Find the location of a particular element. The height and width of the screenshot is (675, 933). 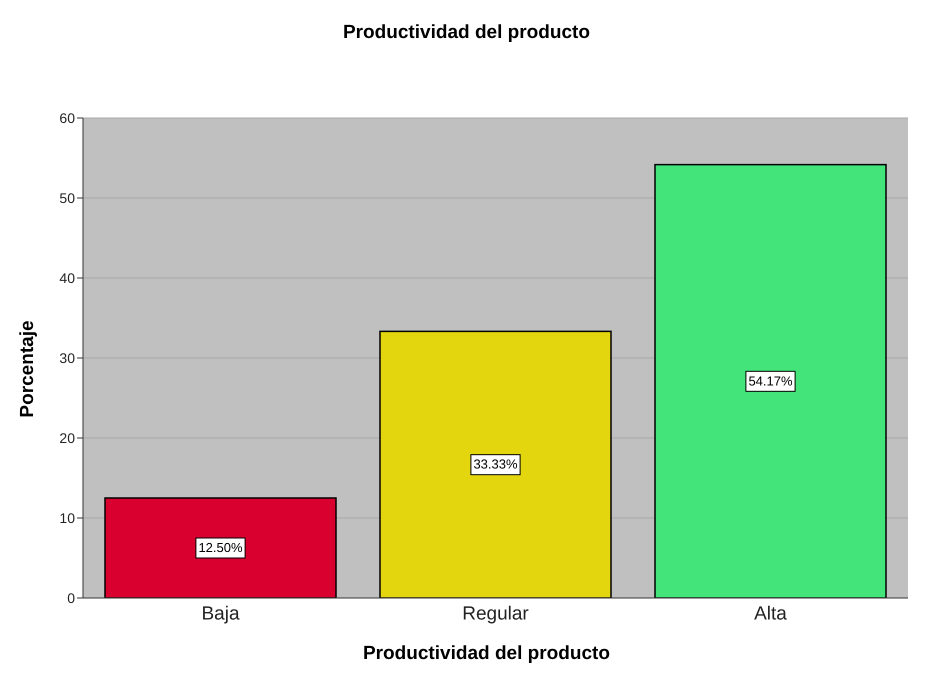

data-label: 12.50% is located at coordinates (220, 547).